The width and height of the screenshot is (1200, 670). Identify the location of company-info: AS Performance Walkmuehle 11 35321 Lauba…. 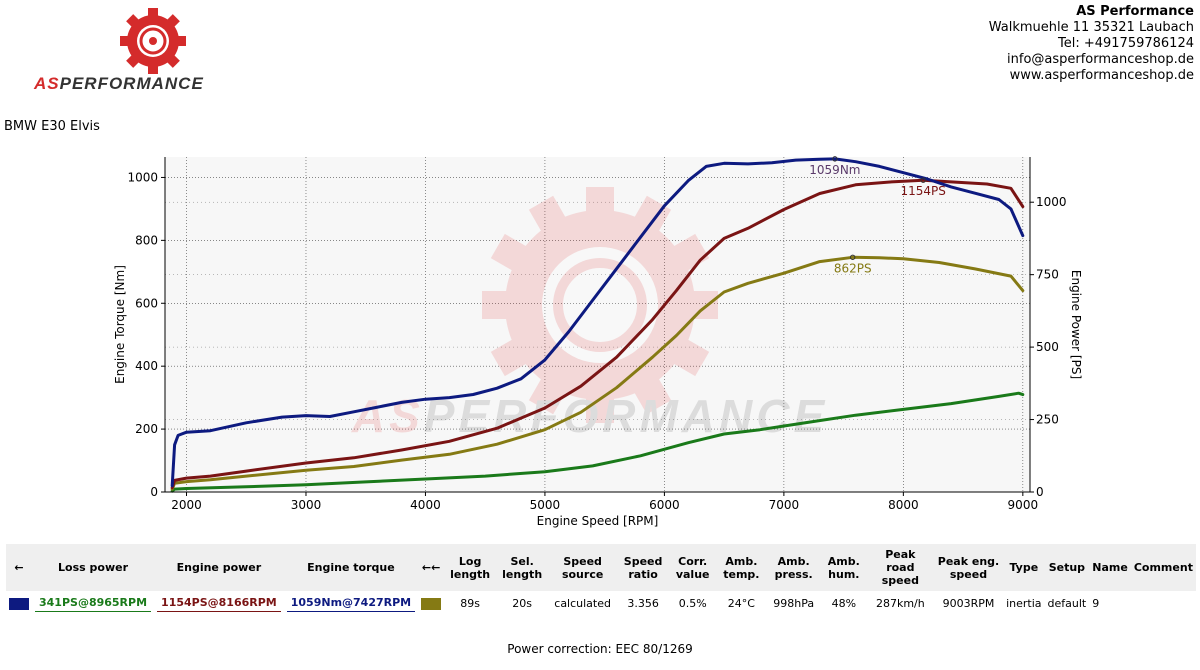
(1091, 44).